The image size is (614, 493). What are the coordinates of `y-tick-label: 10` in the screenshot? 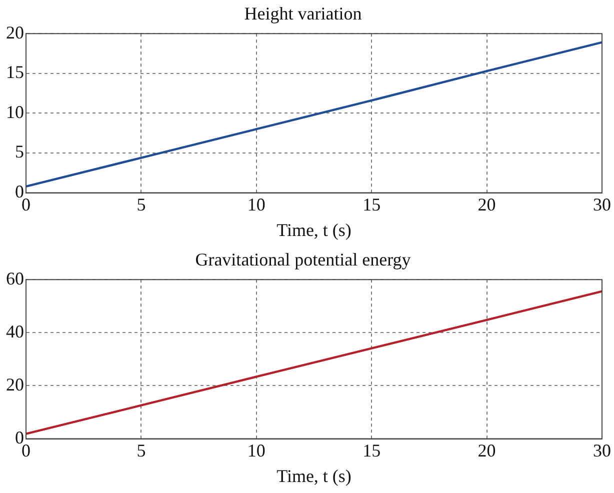 It's located at (15, 112).